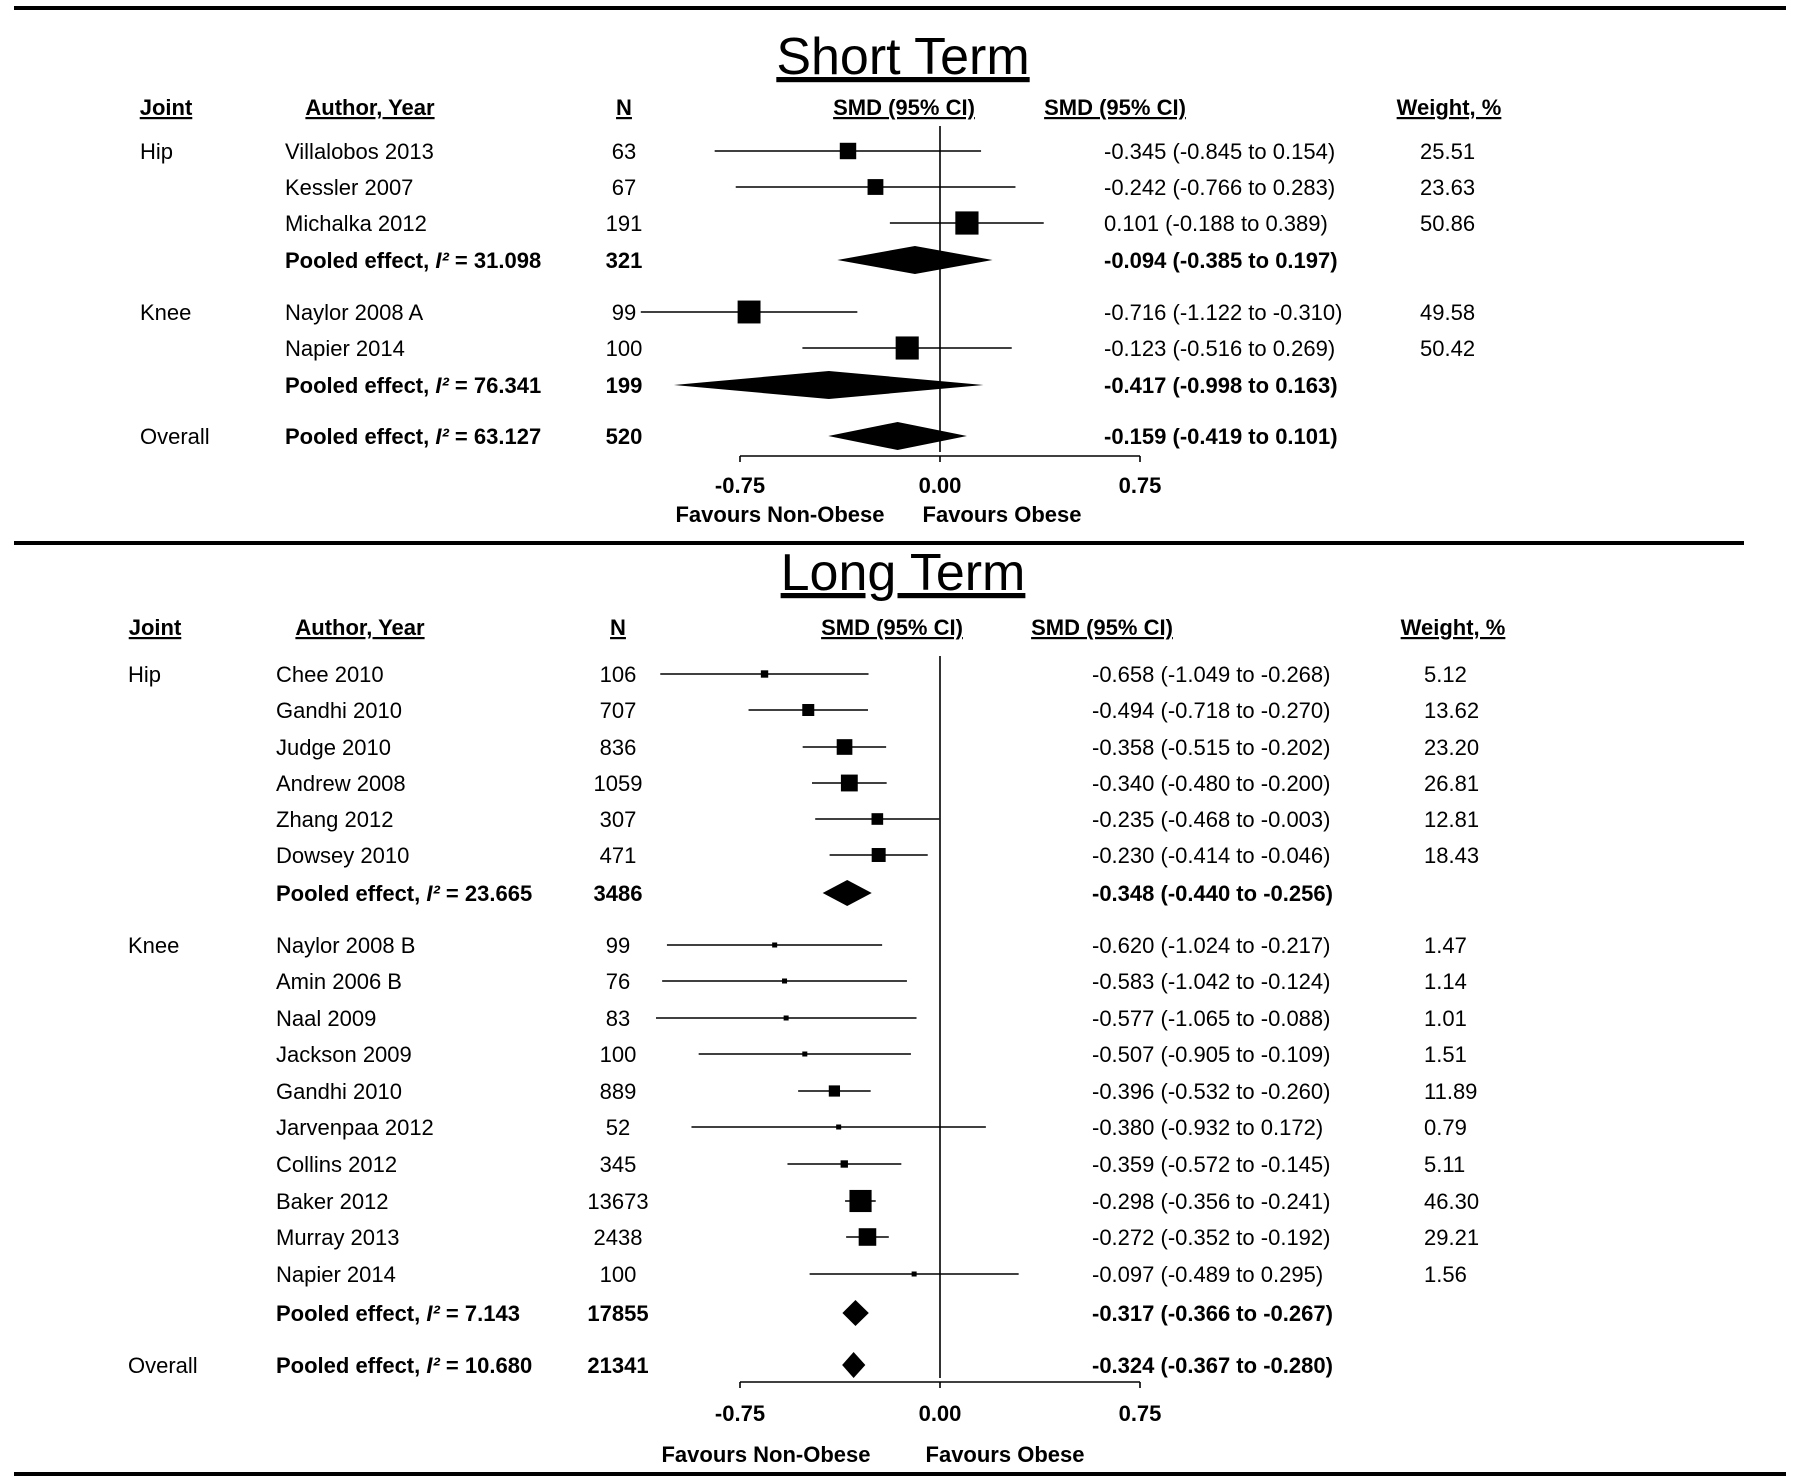 This screenshot has height=1478, width=1800. What do you see at coordinates (1450, 1091) in the screenshot?
I see `weight-value: 11.89` at bounding box center [1450, 1091].